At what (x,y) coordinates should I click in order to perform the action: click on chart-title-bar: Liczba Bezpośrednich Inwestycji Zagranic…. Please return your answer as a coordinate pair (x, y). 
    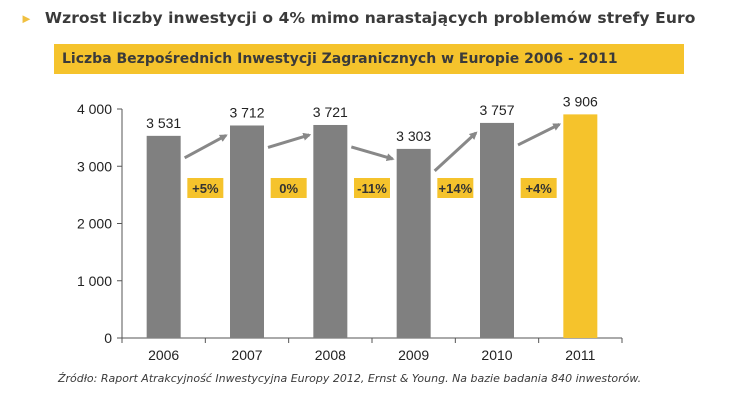
    Looking at the image, I should click on (369, 59).